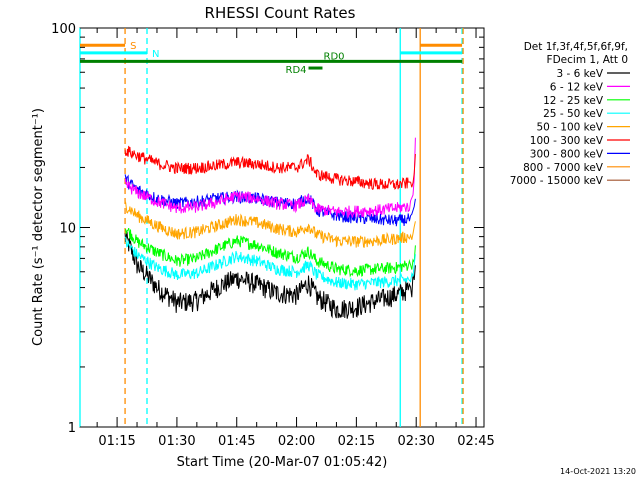 Image resolution: width=640 pixels, height=480 pixels. What do you see at coordinates (587, 60) in the screenshot?
I see `legend-header: FDecim 1, Att 0` at bounding box center [587, 60].